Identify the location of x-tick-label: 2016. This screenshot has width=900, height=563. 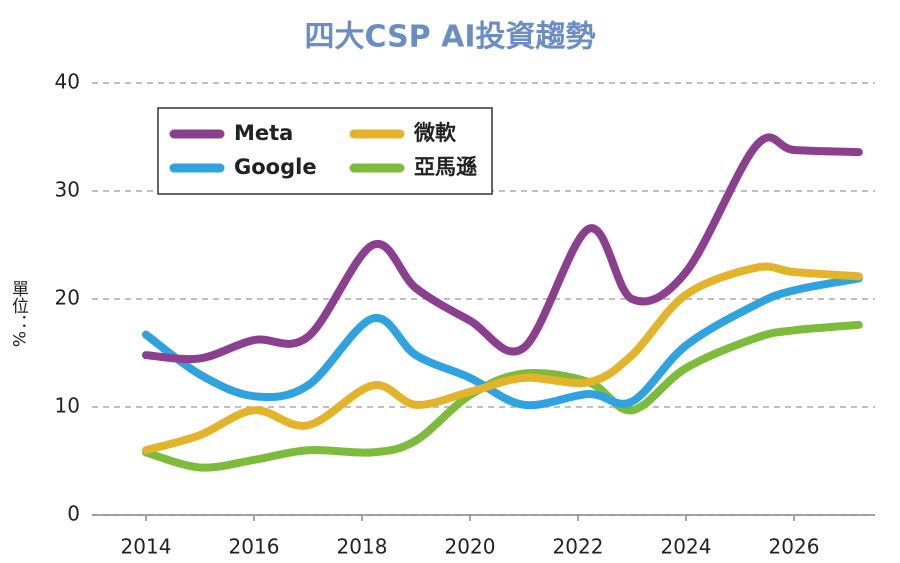
(254, 547).